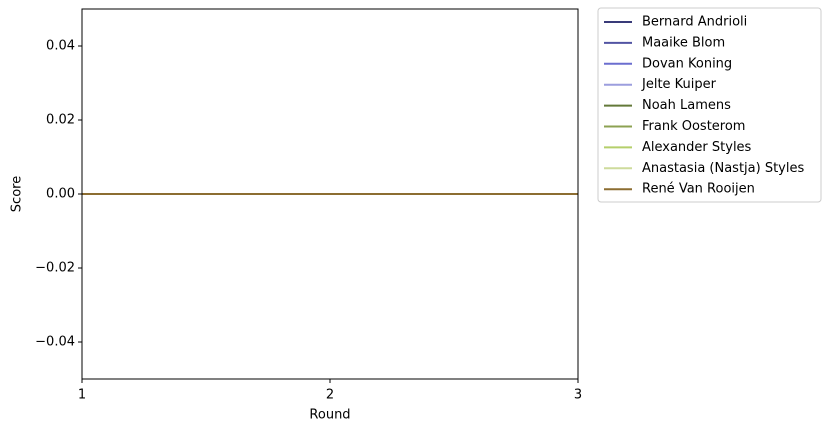 Image resolution: width=830 pixels, height=436 pixels. Describe the element at coordinates (55, 268) in the screenshot. I see `y-tick-label: −0.02` at that location.